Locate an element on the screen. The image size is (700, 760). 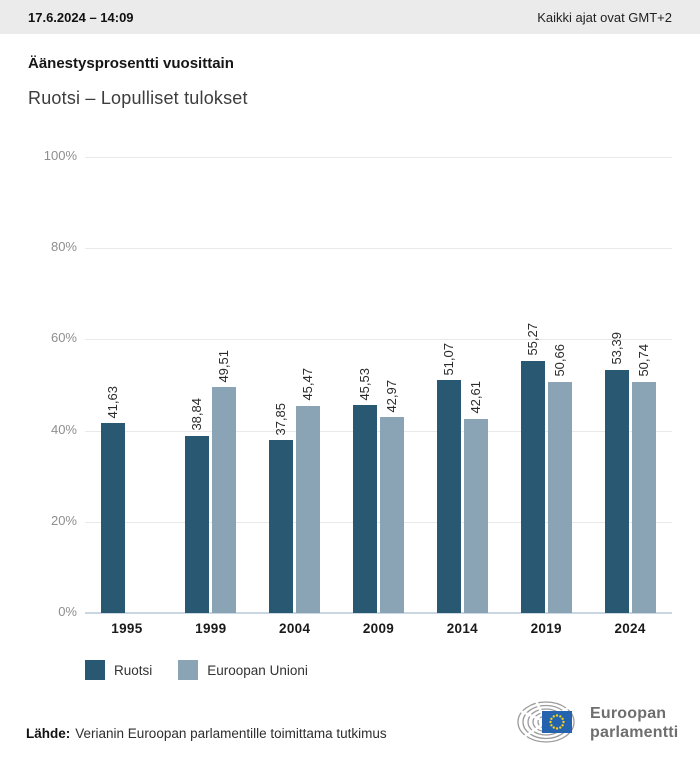
y-axis-tick-label: 20% is located at coordinates (63, 520).